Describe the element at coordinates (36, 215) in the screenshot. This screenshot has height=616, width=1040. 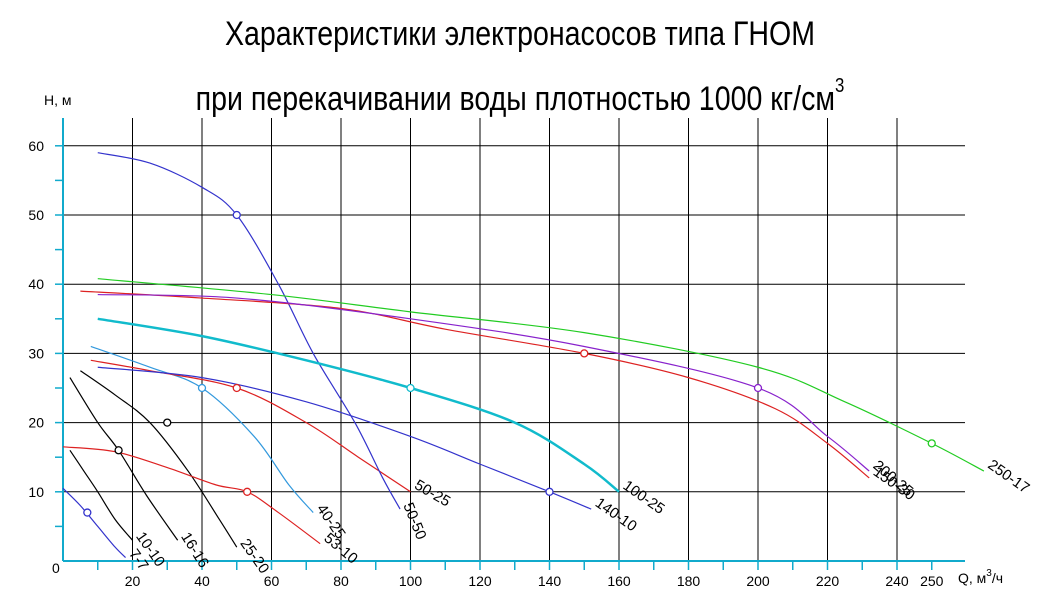
I see `y-tick-label: 50` at that location.